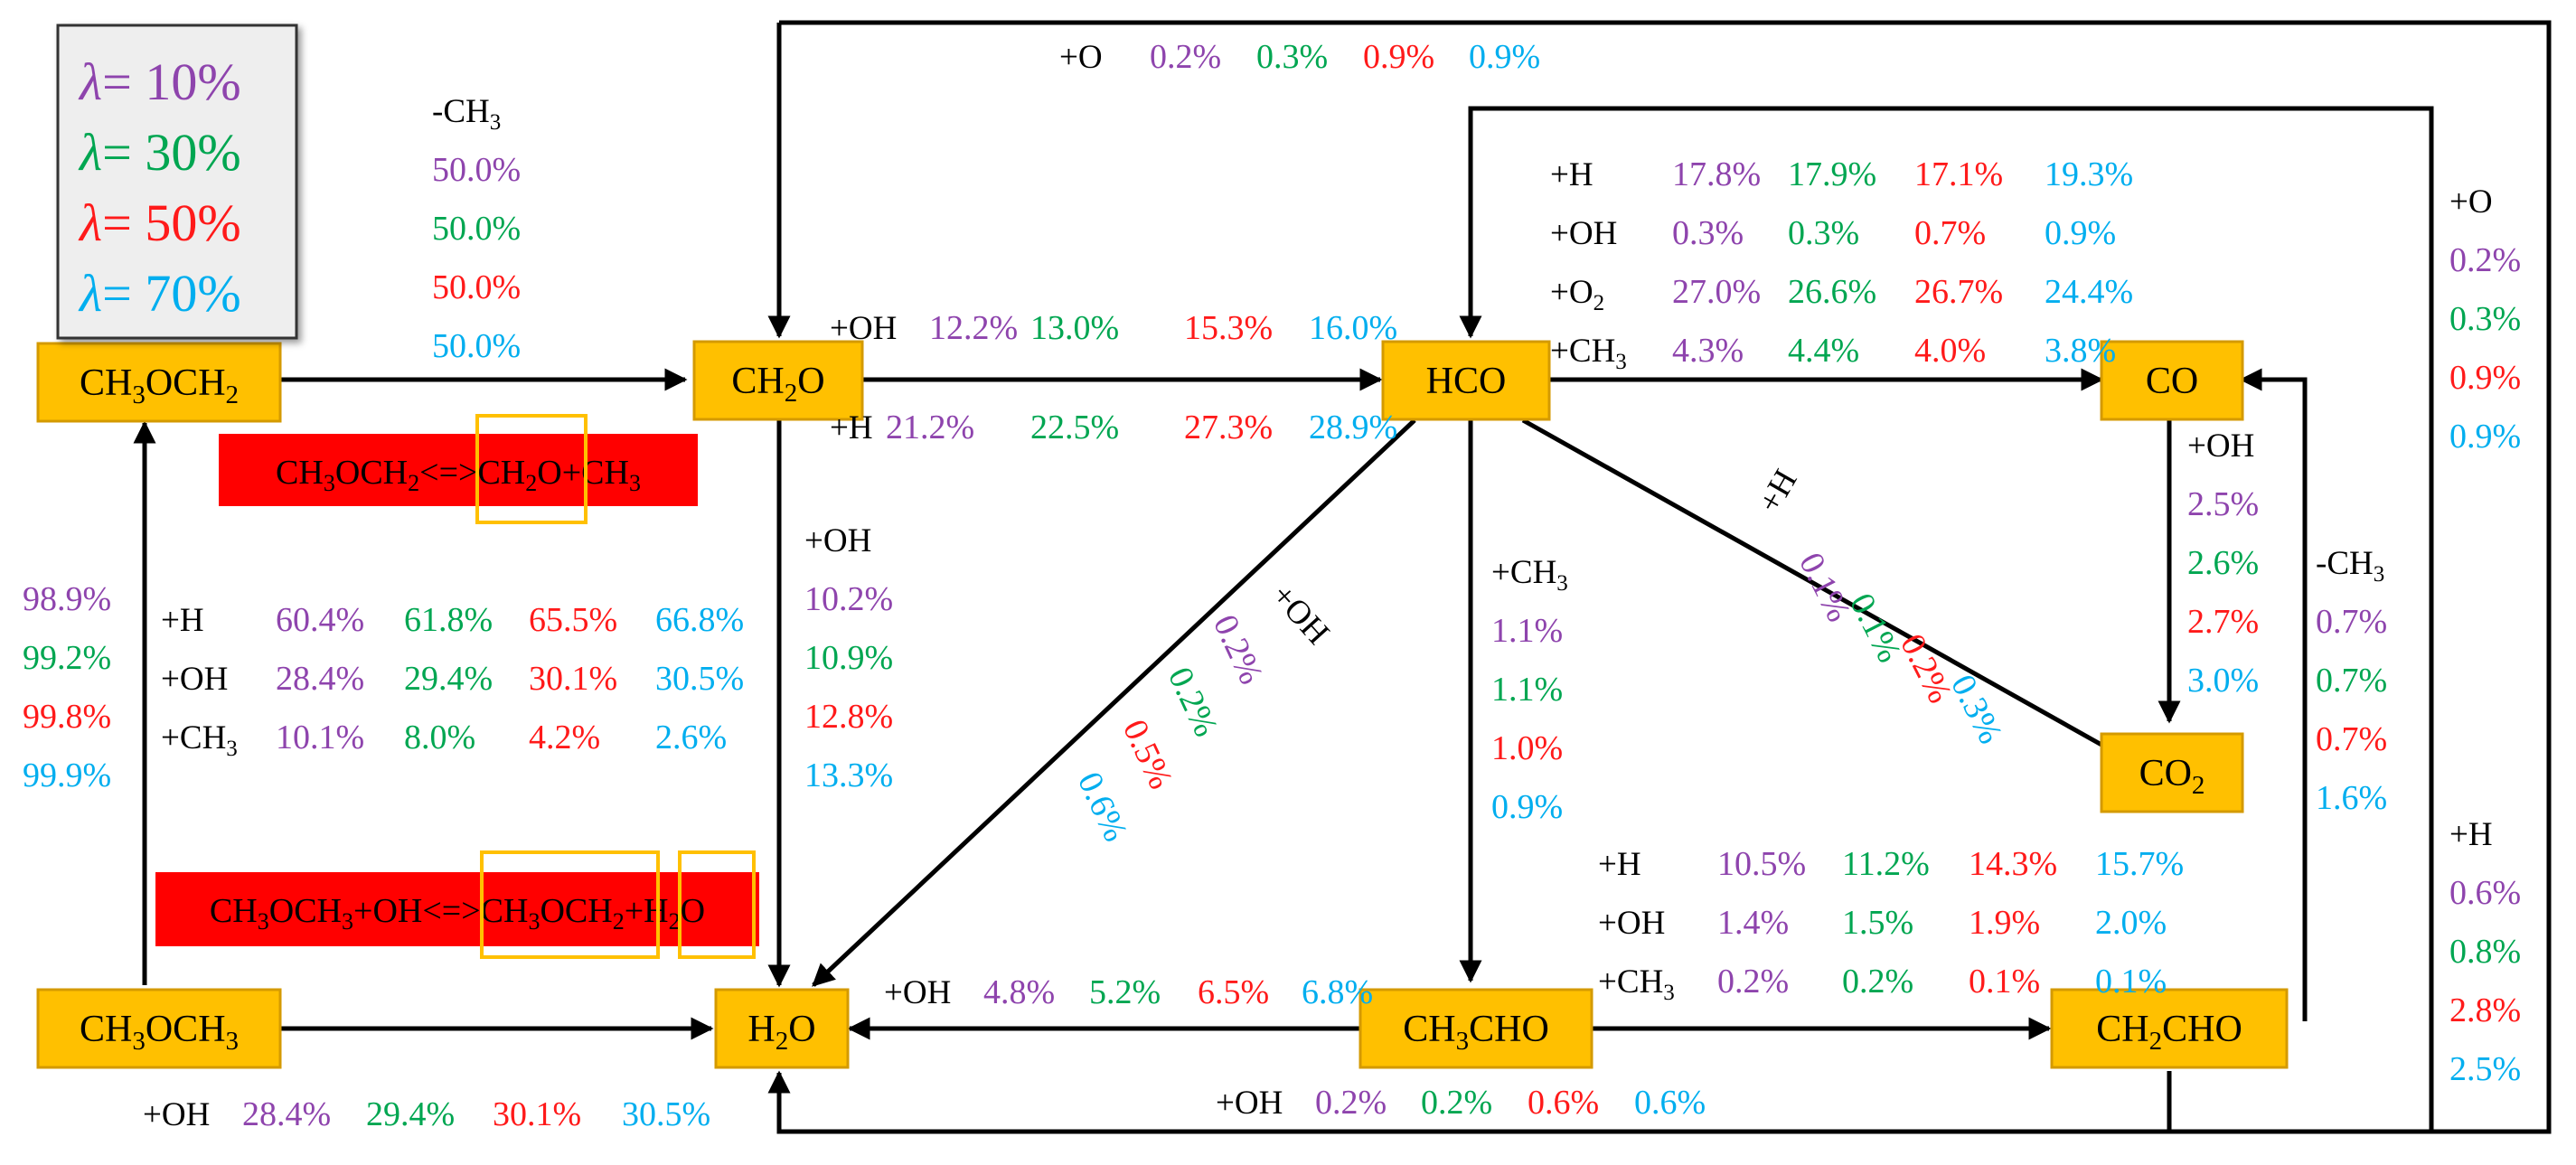  I want to click on reaction-text-top: CH3​OCH2​<=>CH2​O+CH3​, so click(459, 475).